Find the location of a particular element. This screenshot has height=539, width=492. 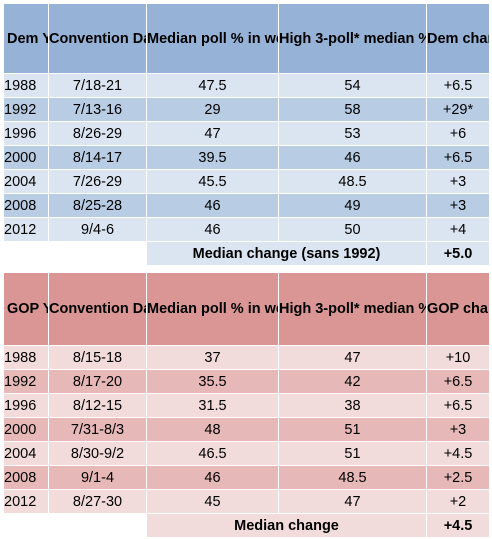

dem-after-poll-cell: 50 is located at coordinates (352, 229).